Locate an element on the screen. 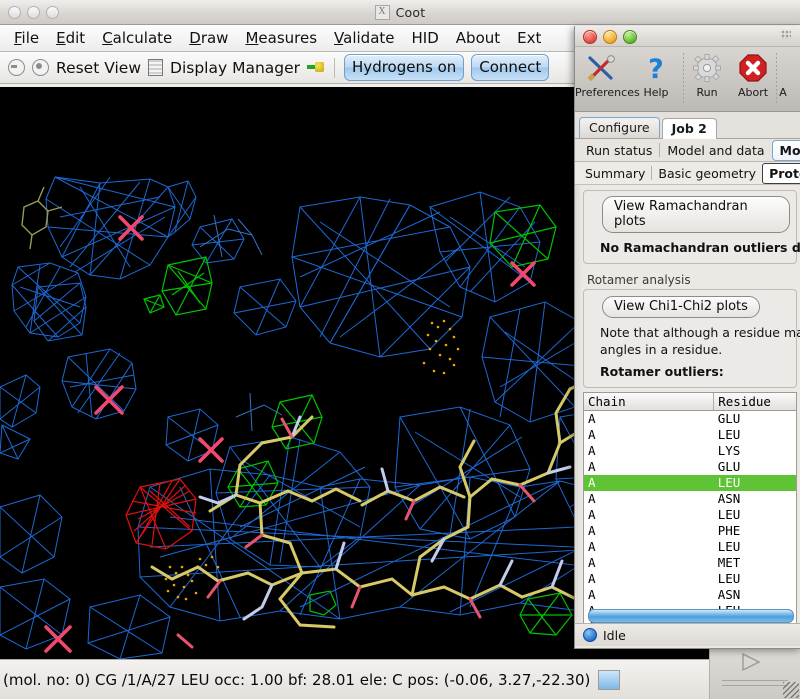  tabs-level3: Summary Basic geometry Protein Cl is located at coordinates (687, 173).